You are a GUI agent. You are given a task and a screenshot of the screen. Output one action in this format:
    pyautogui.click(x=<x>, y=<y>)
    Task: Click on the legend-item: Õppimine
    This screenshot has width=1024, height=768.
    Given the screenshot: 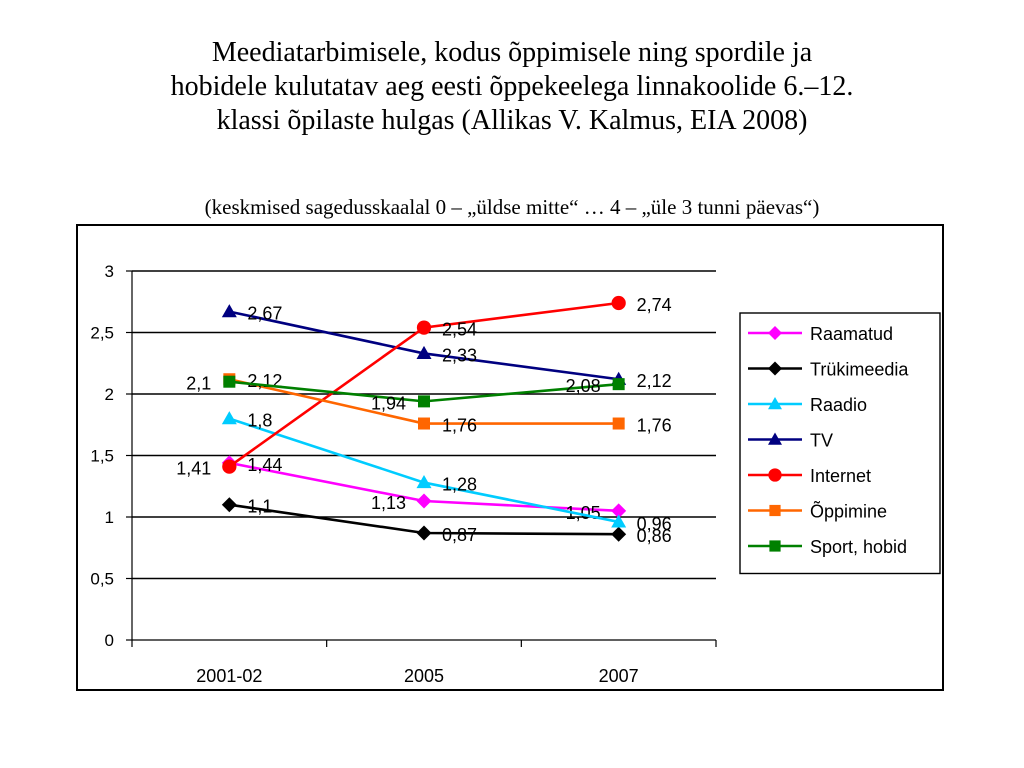 What is the action you would take?
    pyautogui.click(x=817, y=511)
    